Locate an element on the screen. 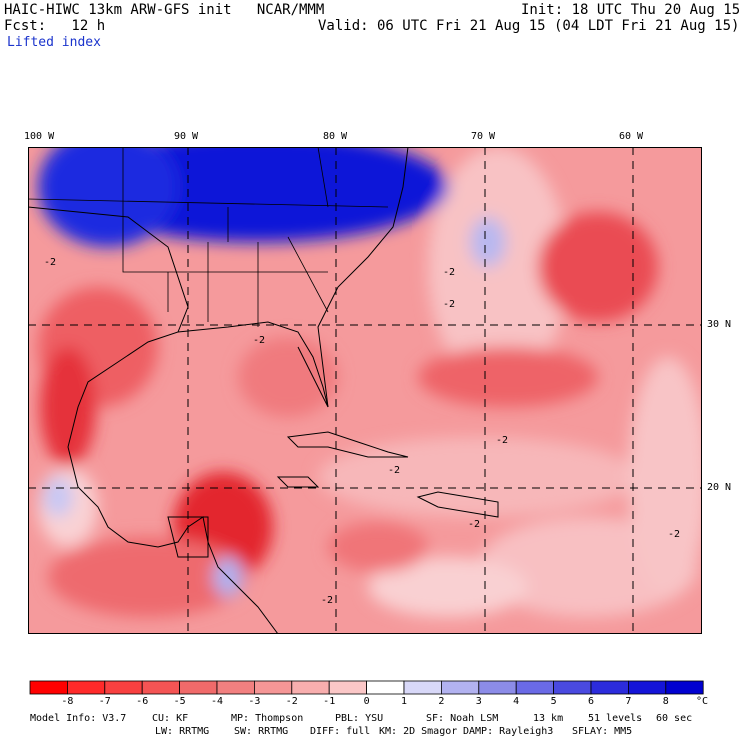 Image resolution: width=740 pixels, height=740 pixels. colorbar-swatches is located at coordinates (366, 687).